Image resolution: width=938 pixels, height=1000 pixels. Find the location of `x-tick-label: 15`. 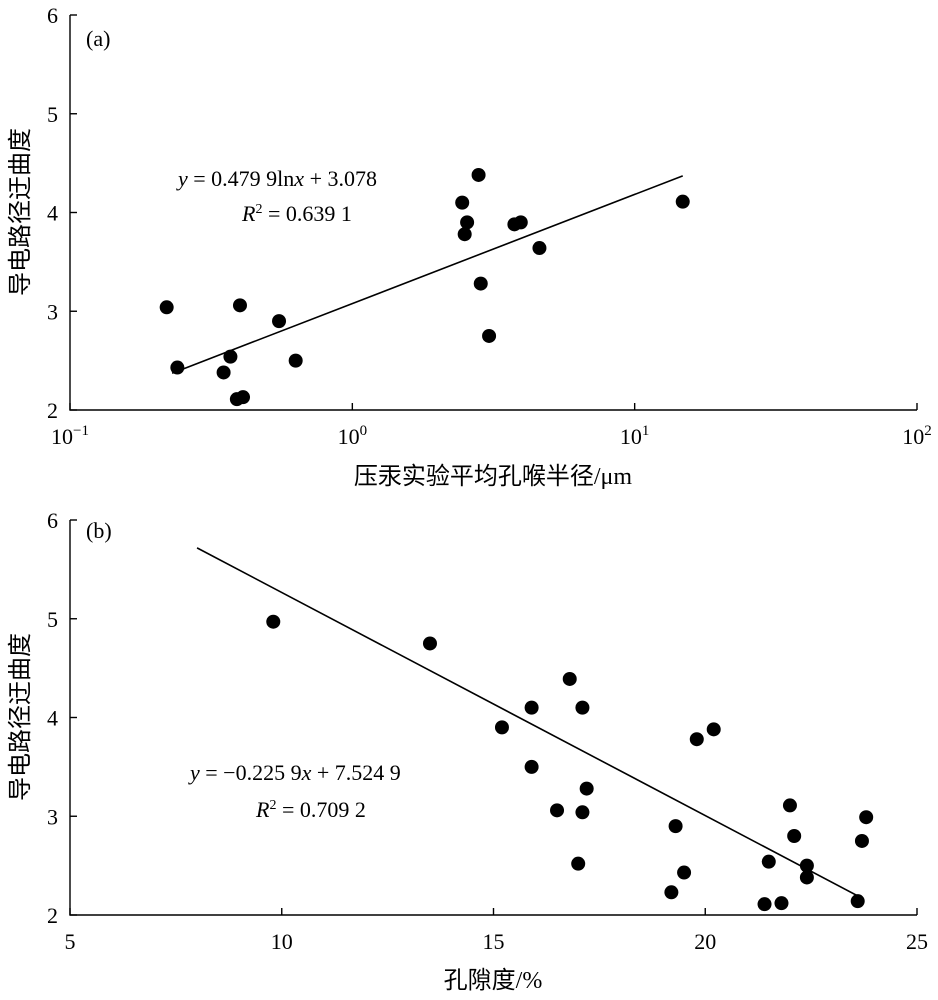

x-tick-label: 15 is located at coordinates (494, 941).